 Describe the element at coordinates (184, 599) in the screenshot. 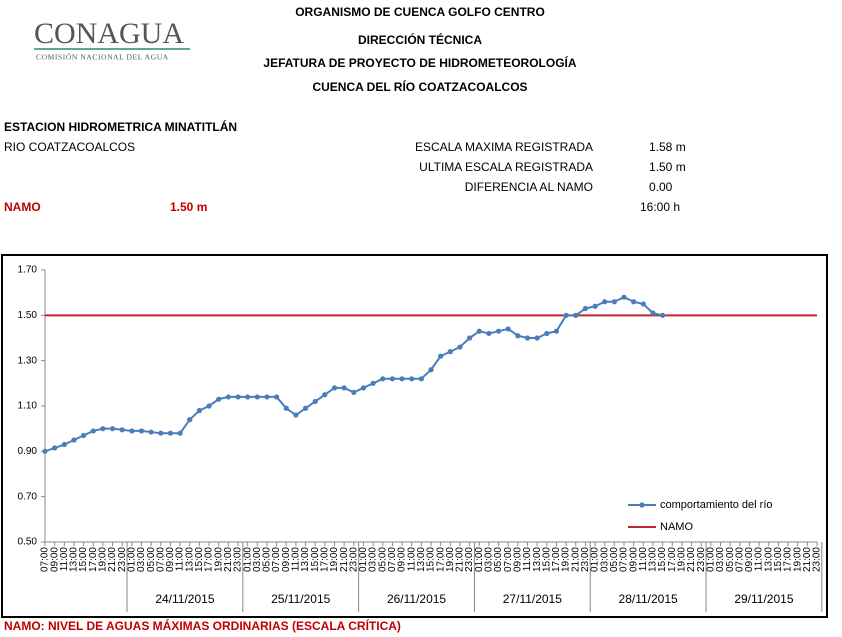

I see `date-group-label: 24/11/2015` at that location.